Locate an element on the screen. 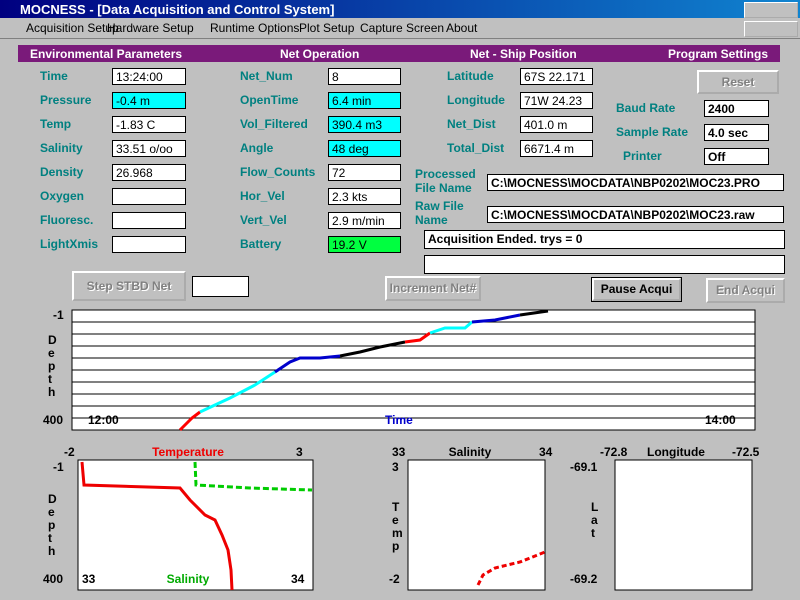 This screenshot has width=800, height=600. section-header: Program Settings is located at coordinates (718, 54).